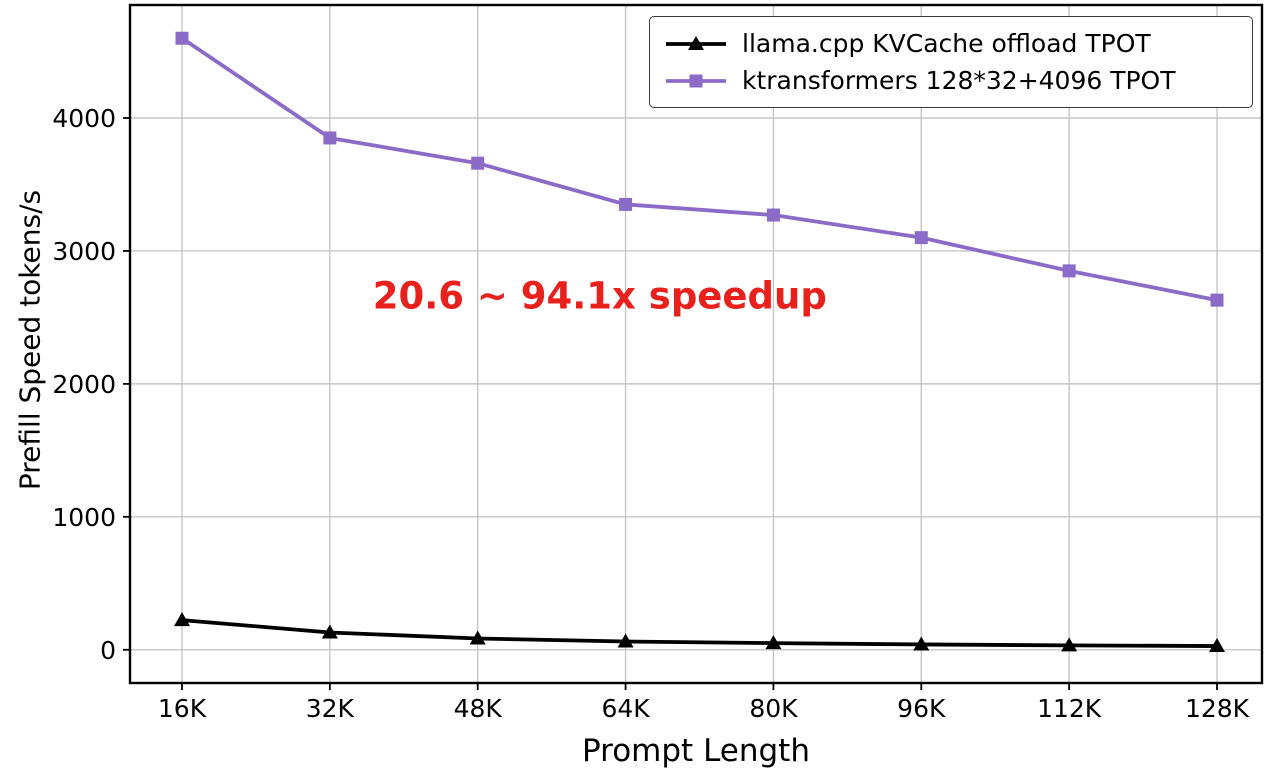 The image size is (1280, 770). What do you see at coordinates (84, 384) in the screenshot?
I see `y-tick-label: 2000` at bounding box center [84, 384].